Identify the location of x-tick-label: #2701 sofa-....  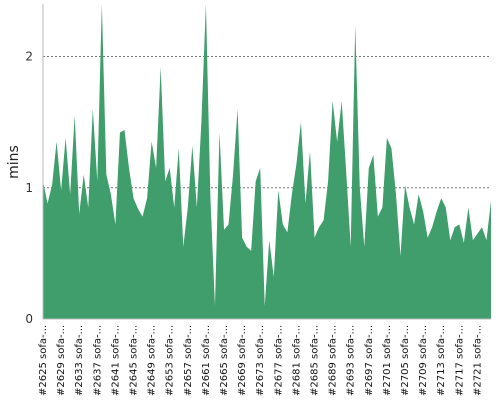
(387, 360).